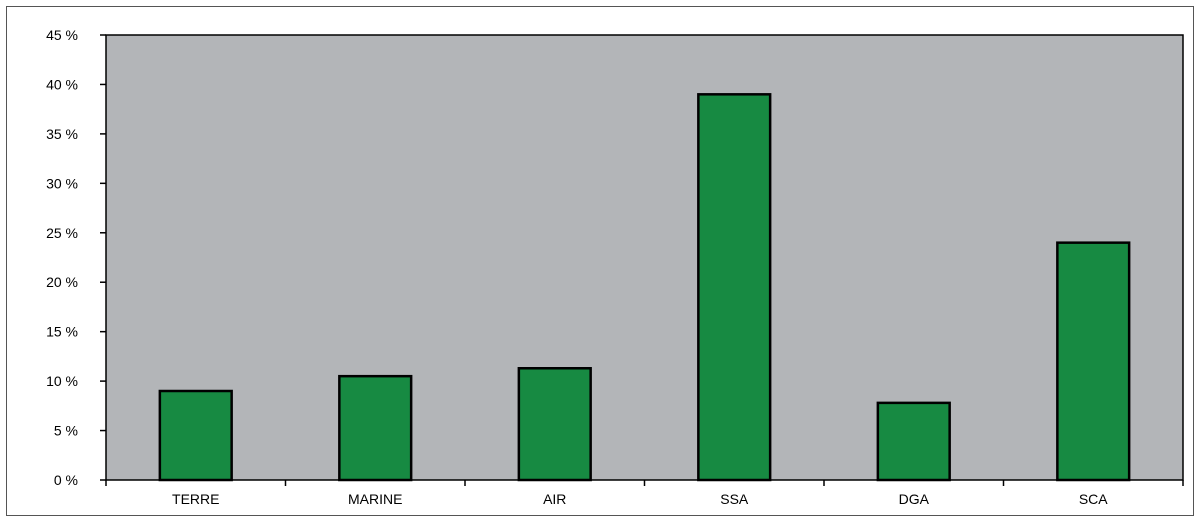 The height and width of the screenshot is (516, 1200). I want to click on y-tick-label: 10 %, so click(62, 381).